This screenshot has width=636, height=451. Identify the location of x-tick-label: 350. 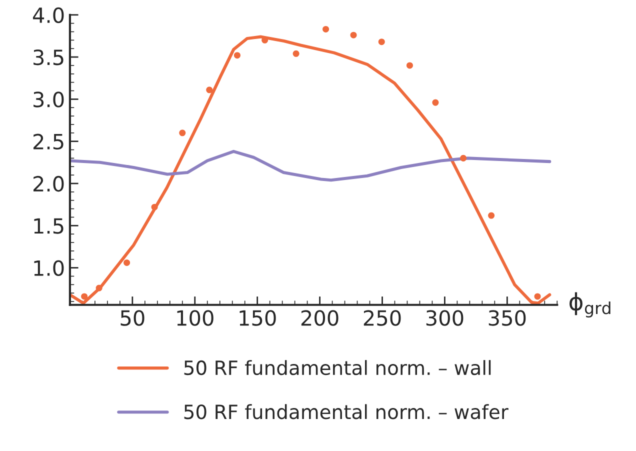
(507, 318).